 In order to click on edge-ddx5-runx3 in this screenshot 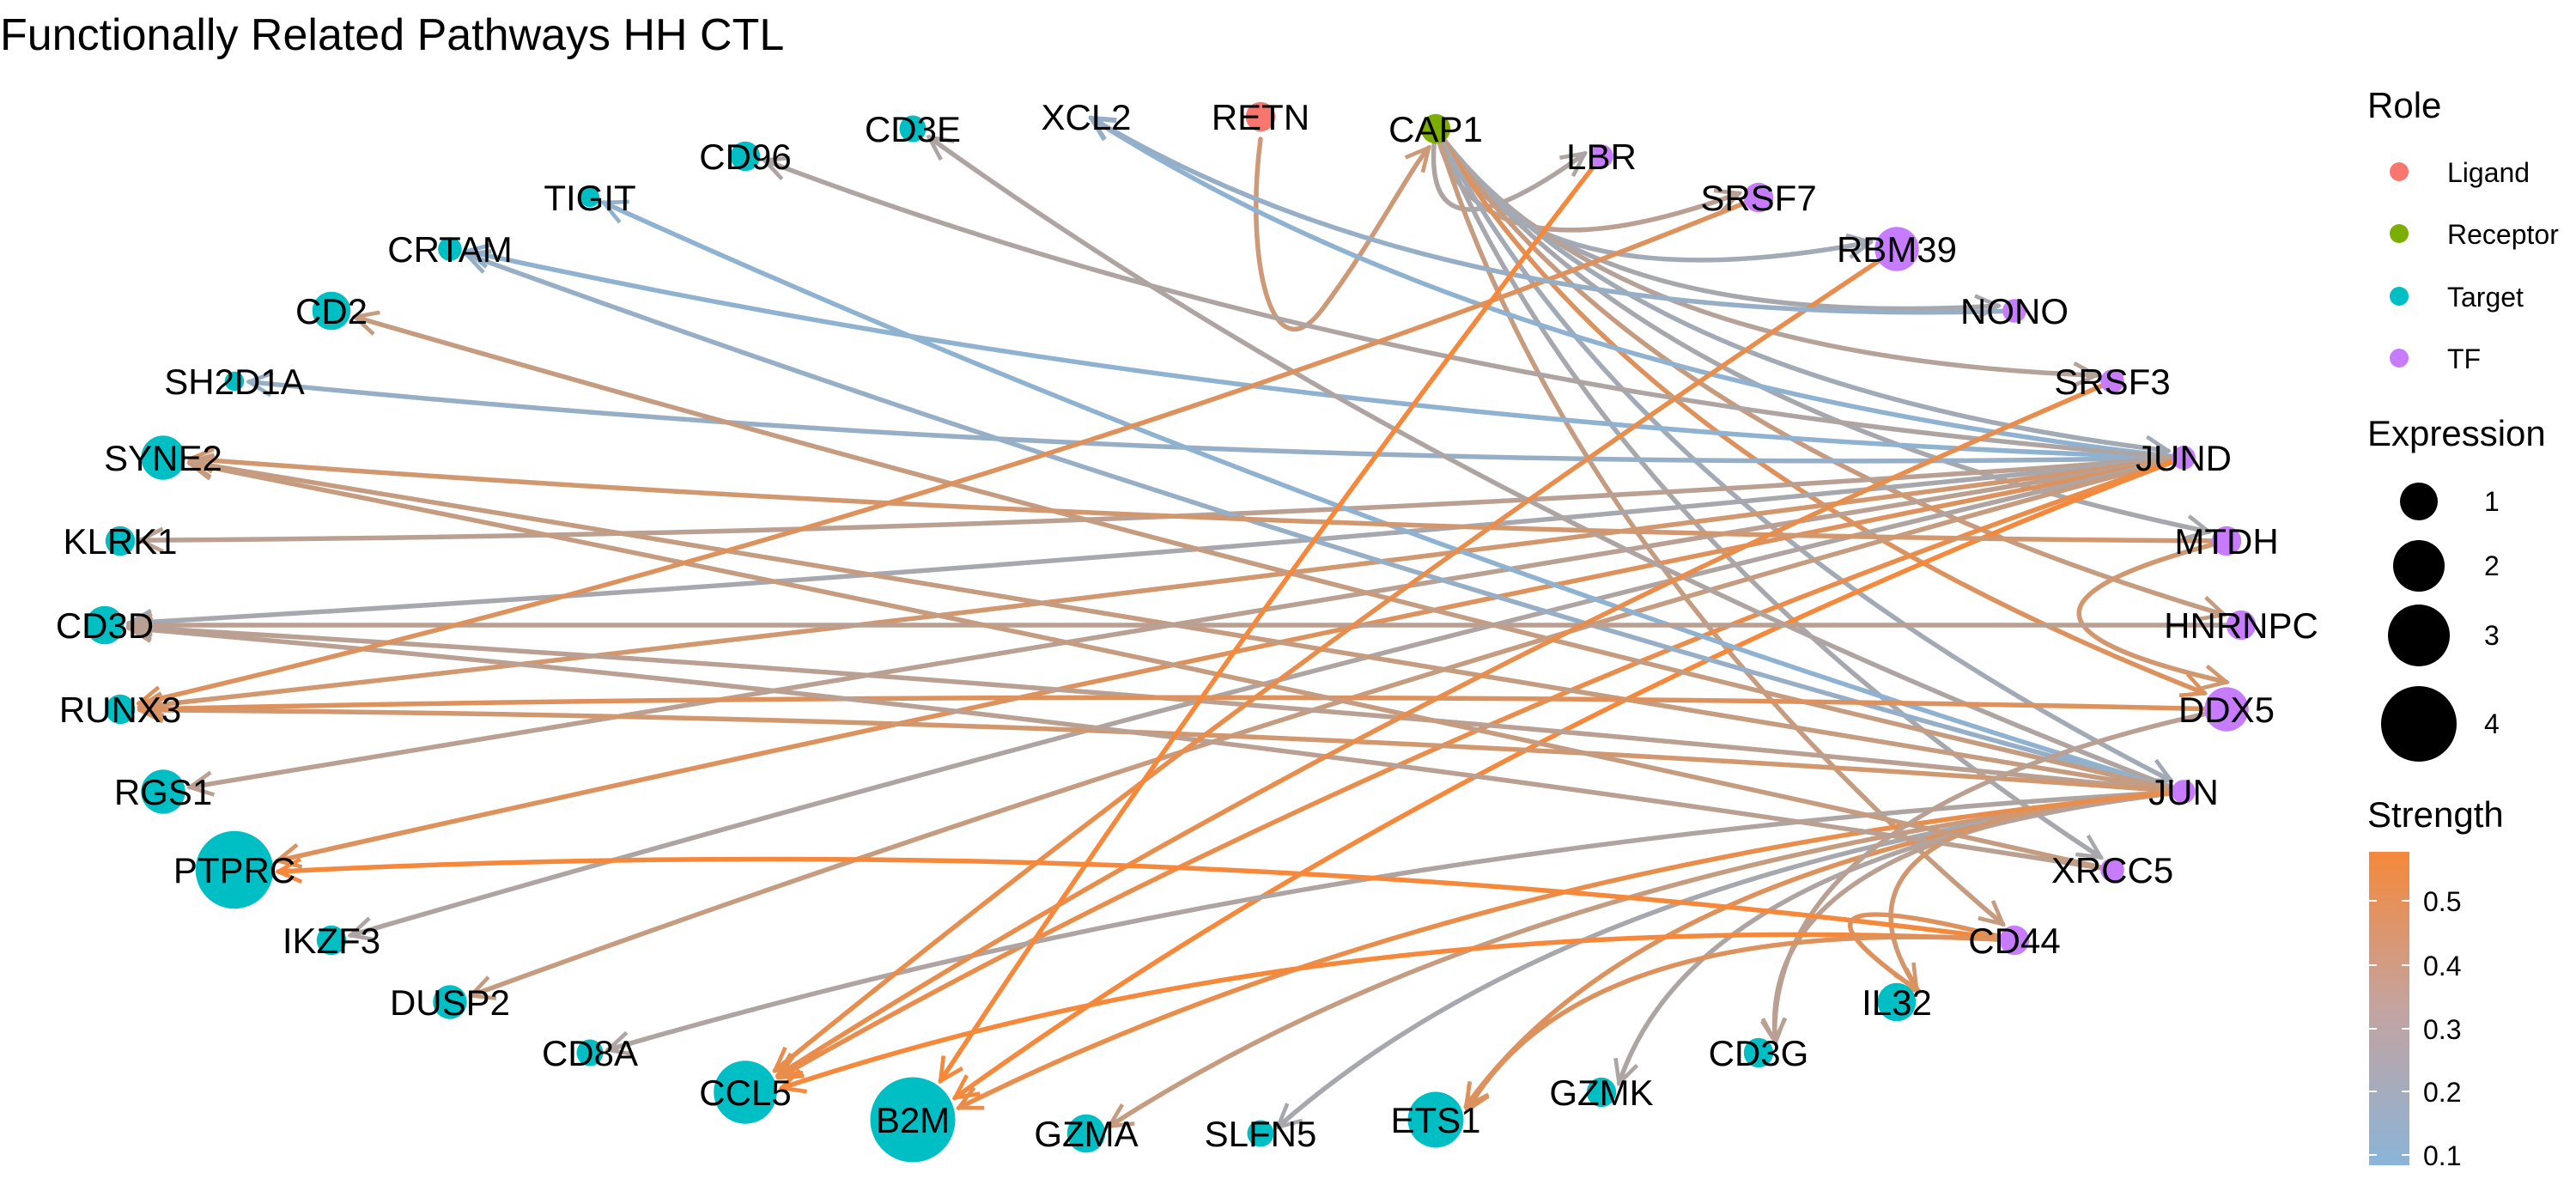, I will do `click(1184, 702)`.